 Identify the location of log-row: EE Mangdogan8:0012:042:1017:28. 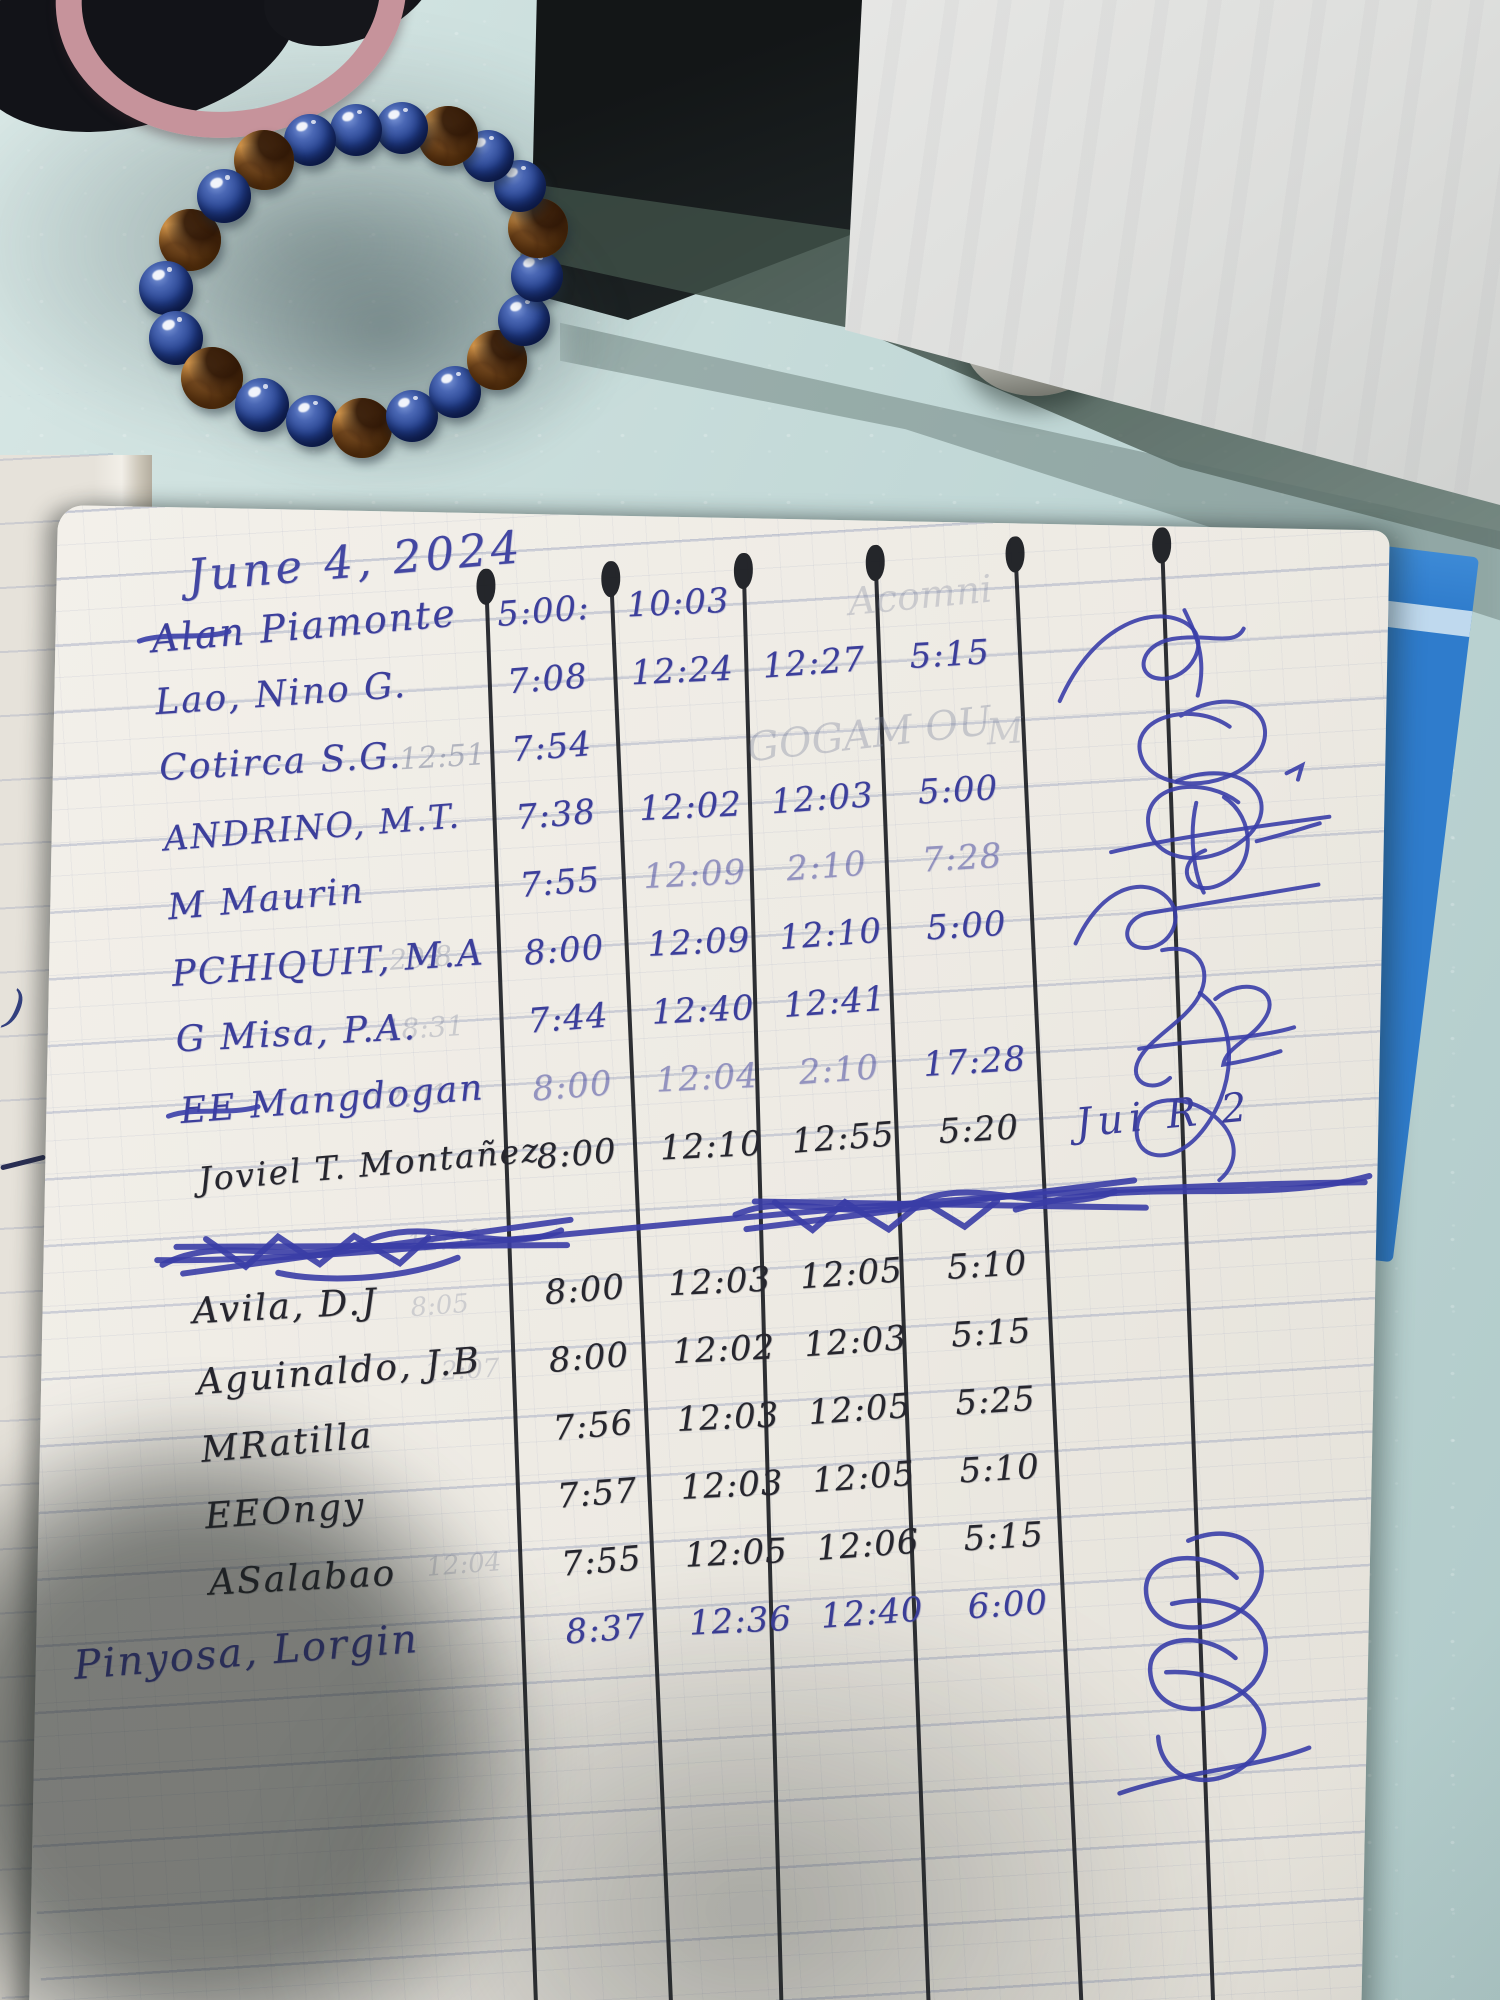
(728, 1086).